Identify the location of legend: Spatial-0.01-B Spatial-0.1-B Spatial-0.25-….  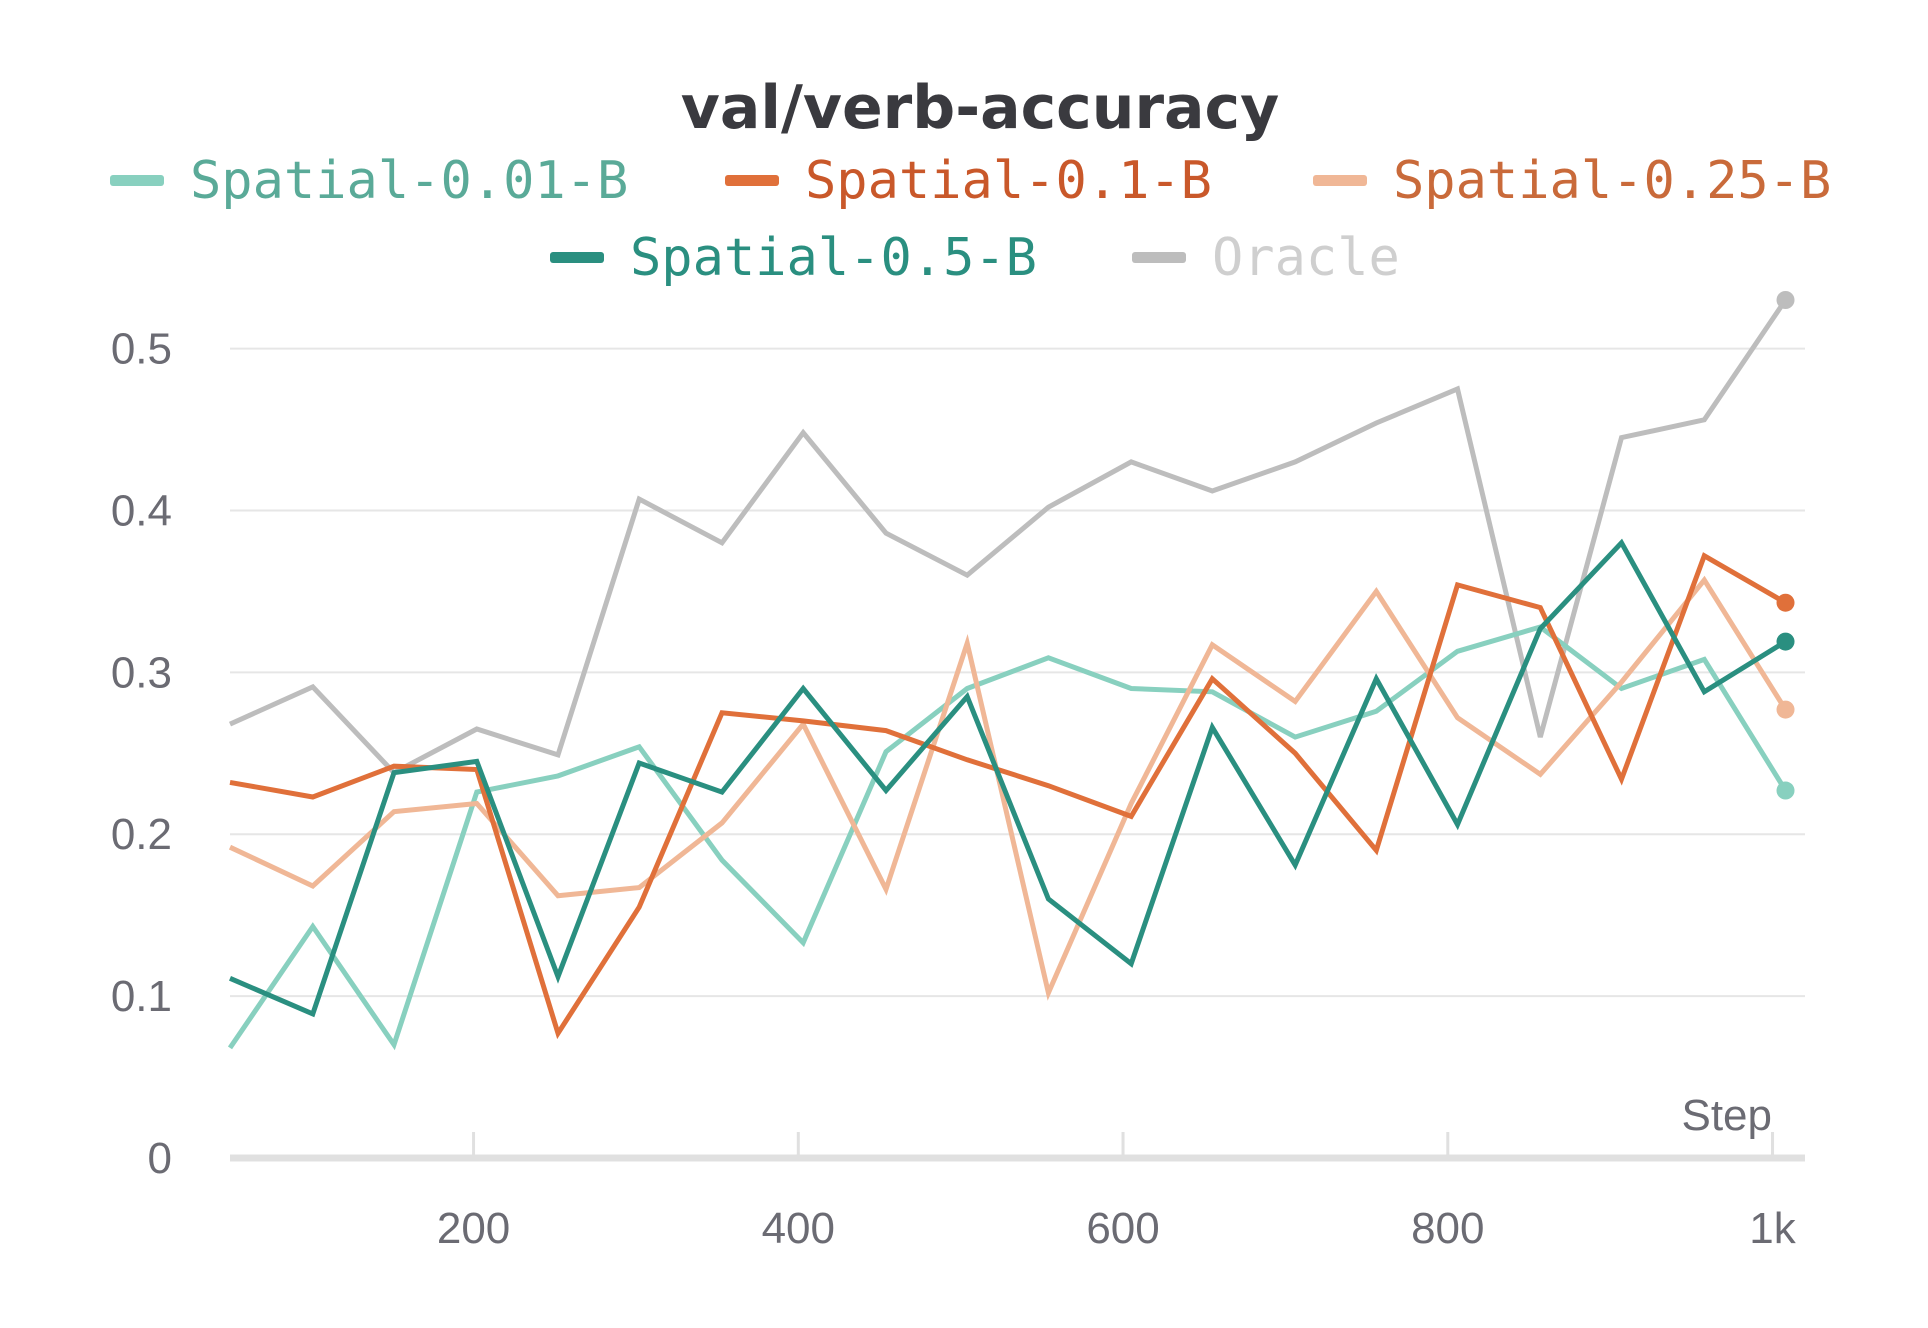
(970, 219).